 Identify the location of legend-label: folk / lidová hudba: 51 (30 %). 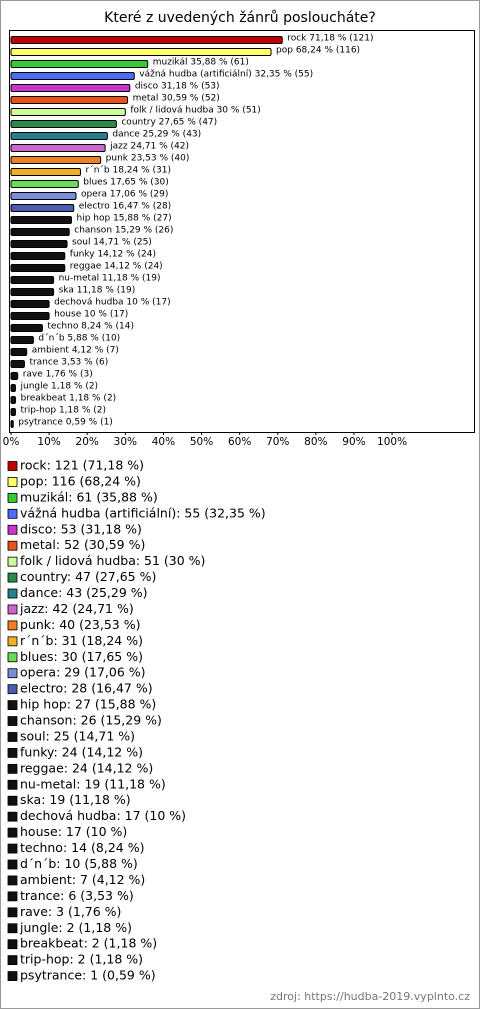
(112, 560).